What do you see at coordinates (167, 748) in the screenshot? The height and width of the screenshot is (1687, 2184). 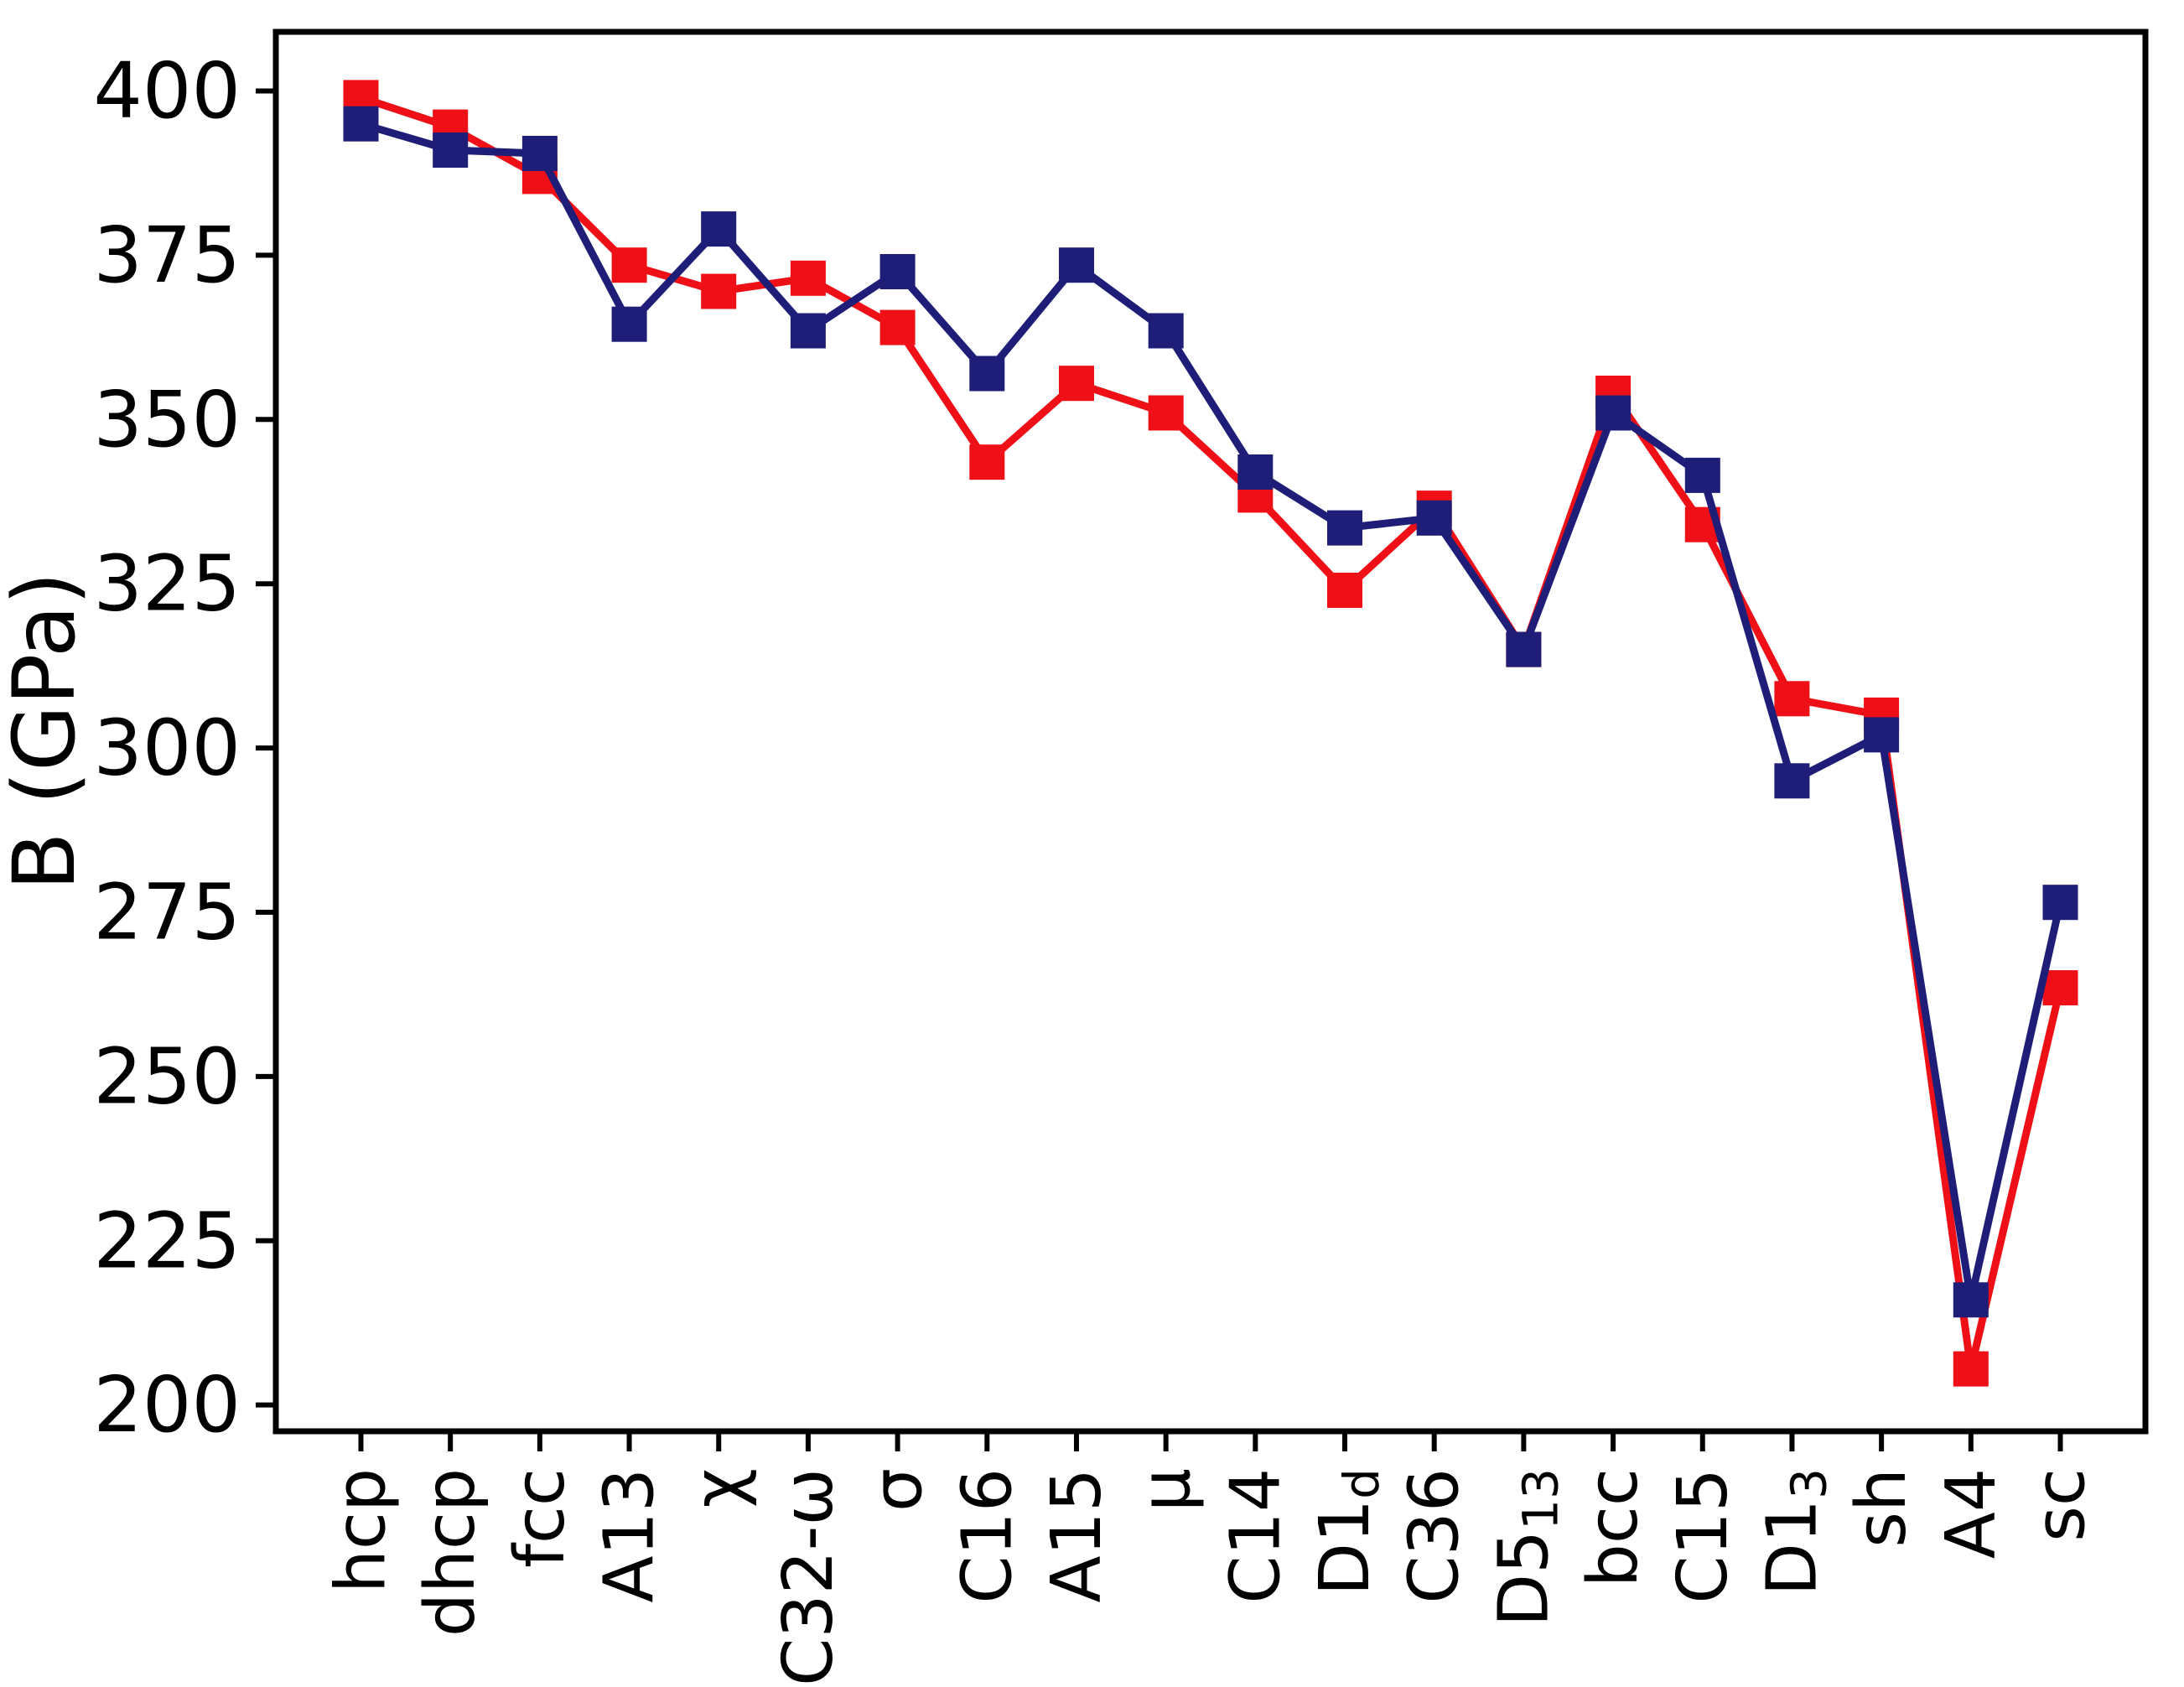 I see `y-tick-label: 300` at bounding box center [167, 748].